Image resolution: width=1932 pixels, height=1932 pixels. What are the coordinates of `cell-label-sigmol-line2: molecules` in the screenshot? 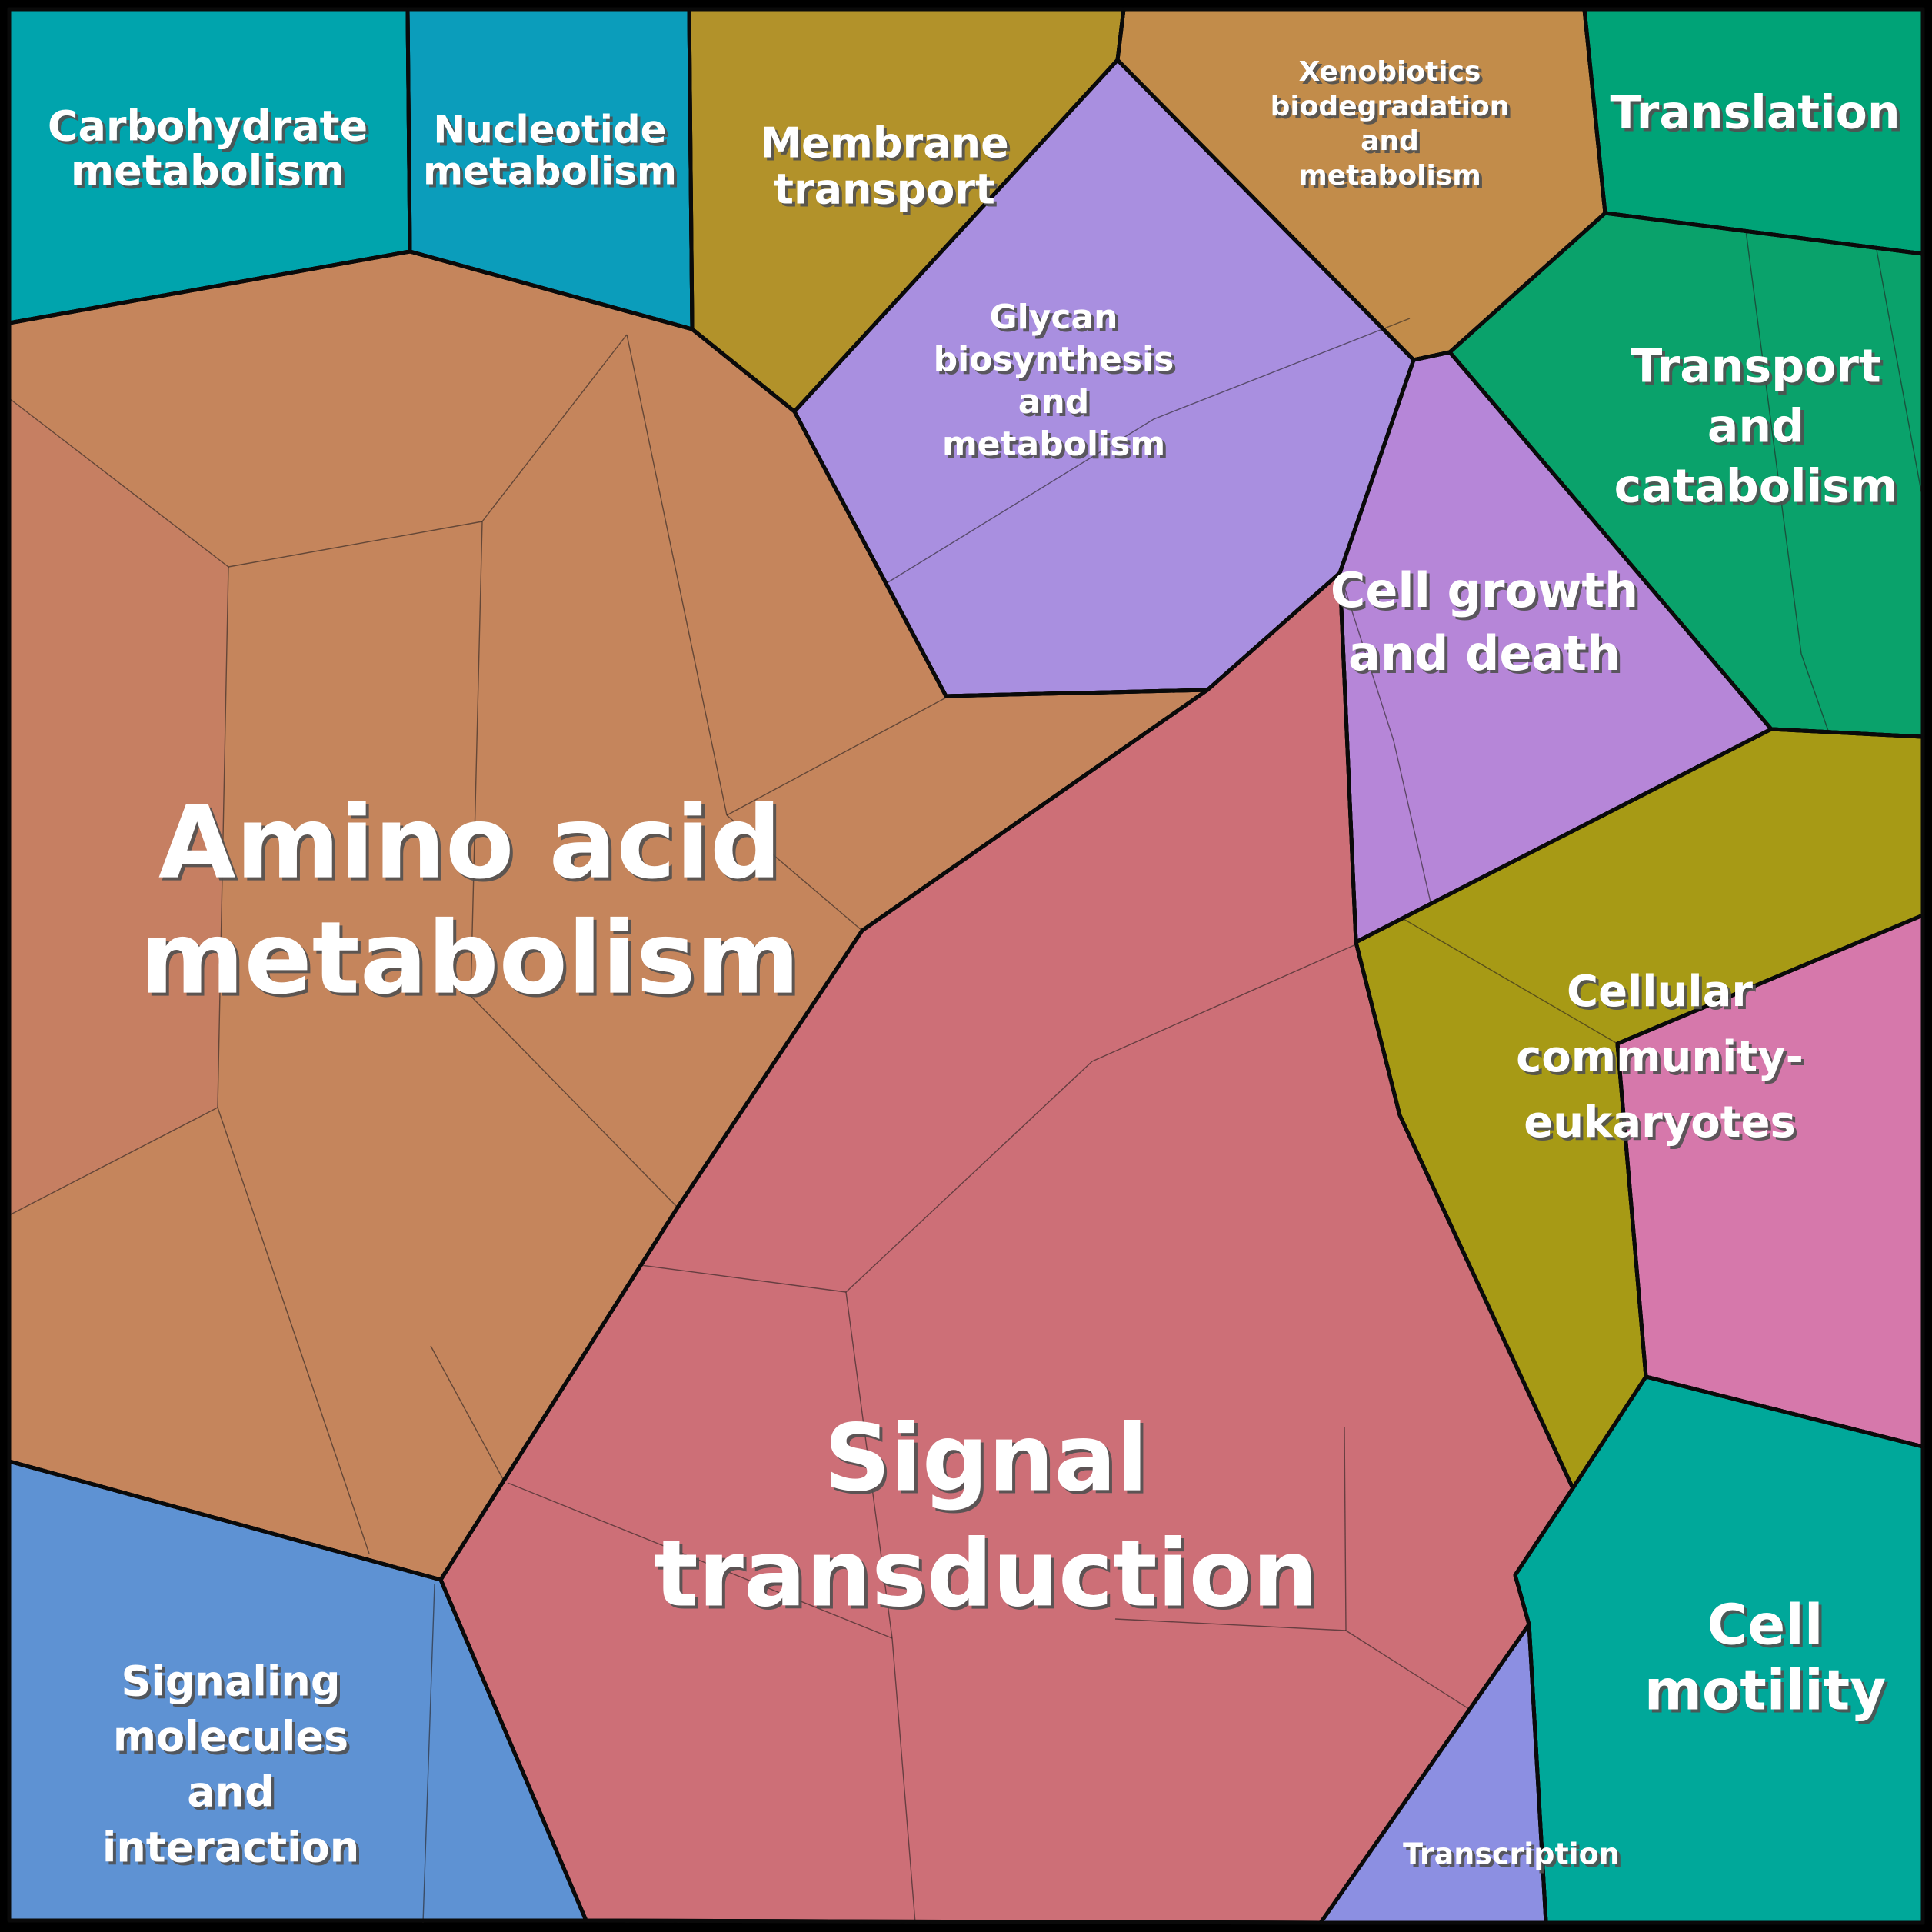 It's located at (230, 1737).